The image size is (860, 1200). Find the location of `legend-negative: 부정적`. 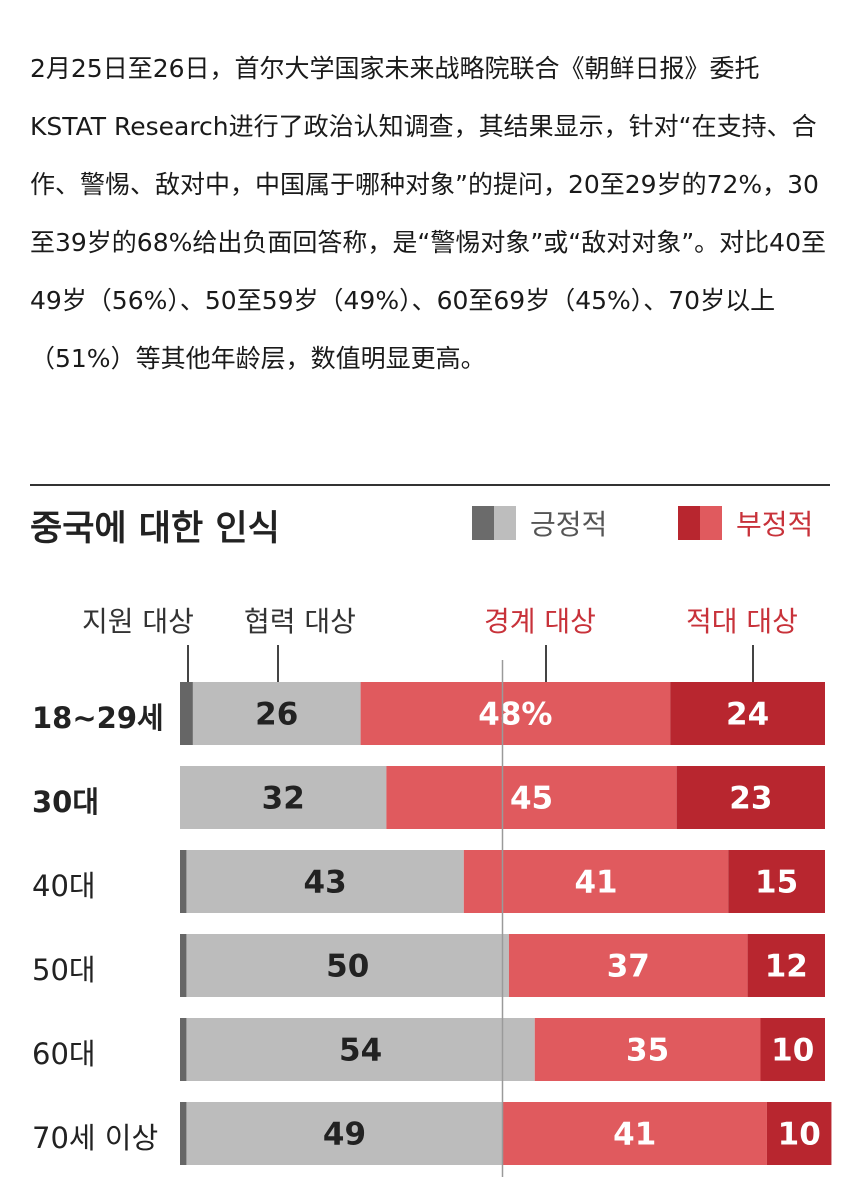

legend-negative: 부정적 is located at coordinates (745, 523).